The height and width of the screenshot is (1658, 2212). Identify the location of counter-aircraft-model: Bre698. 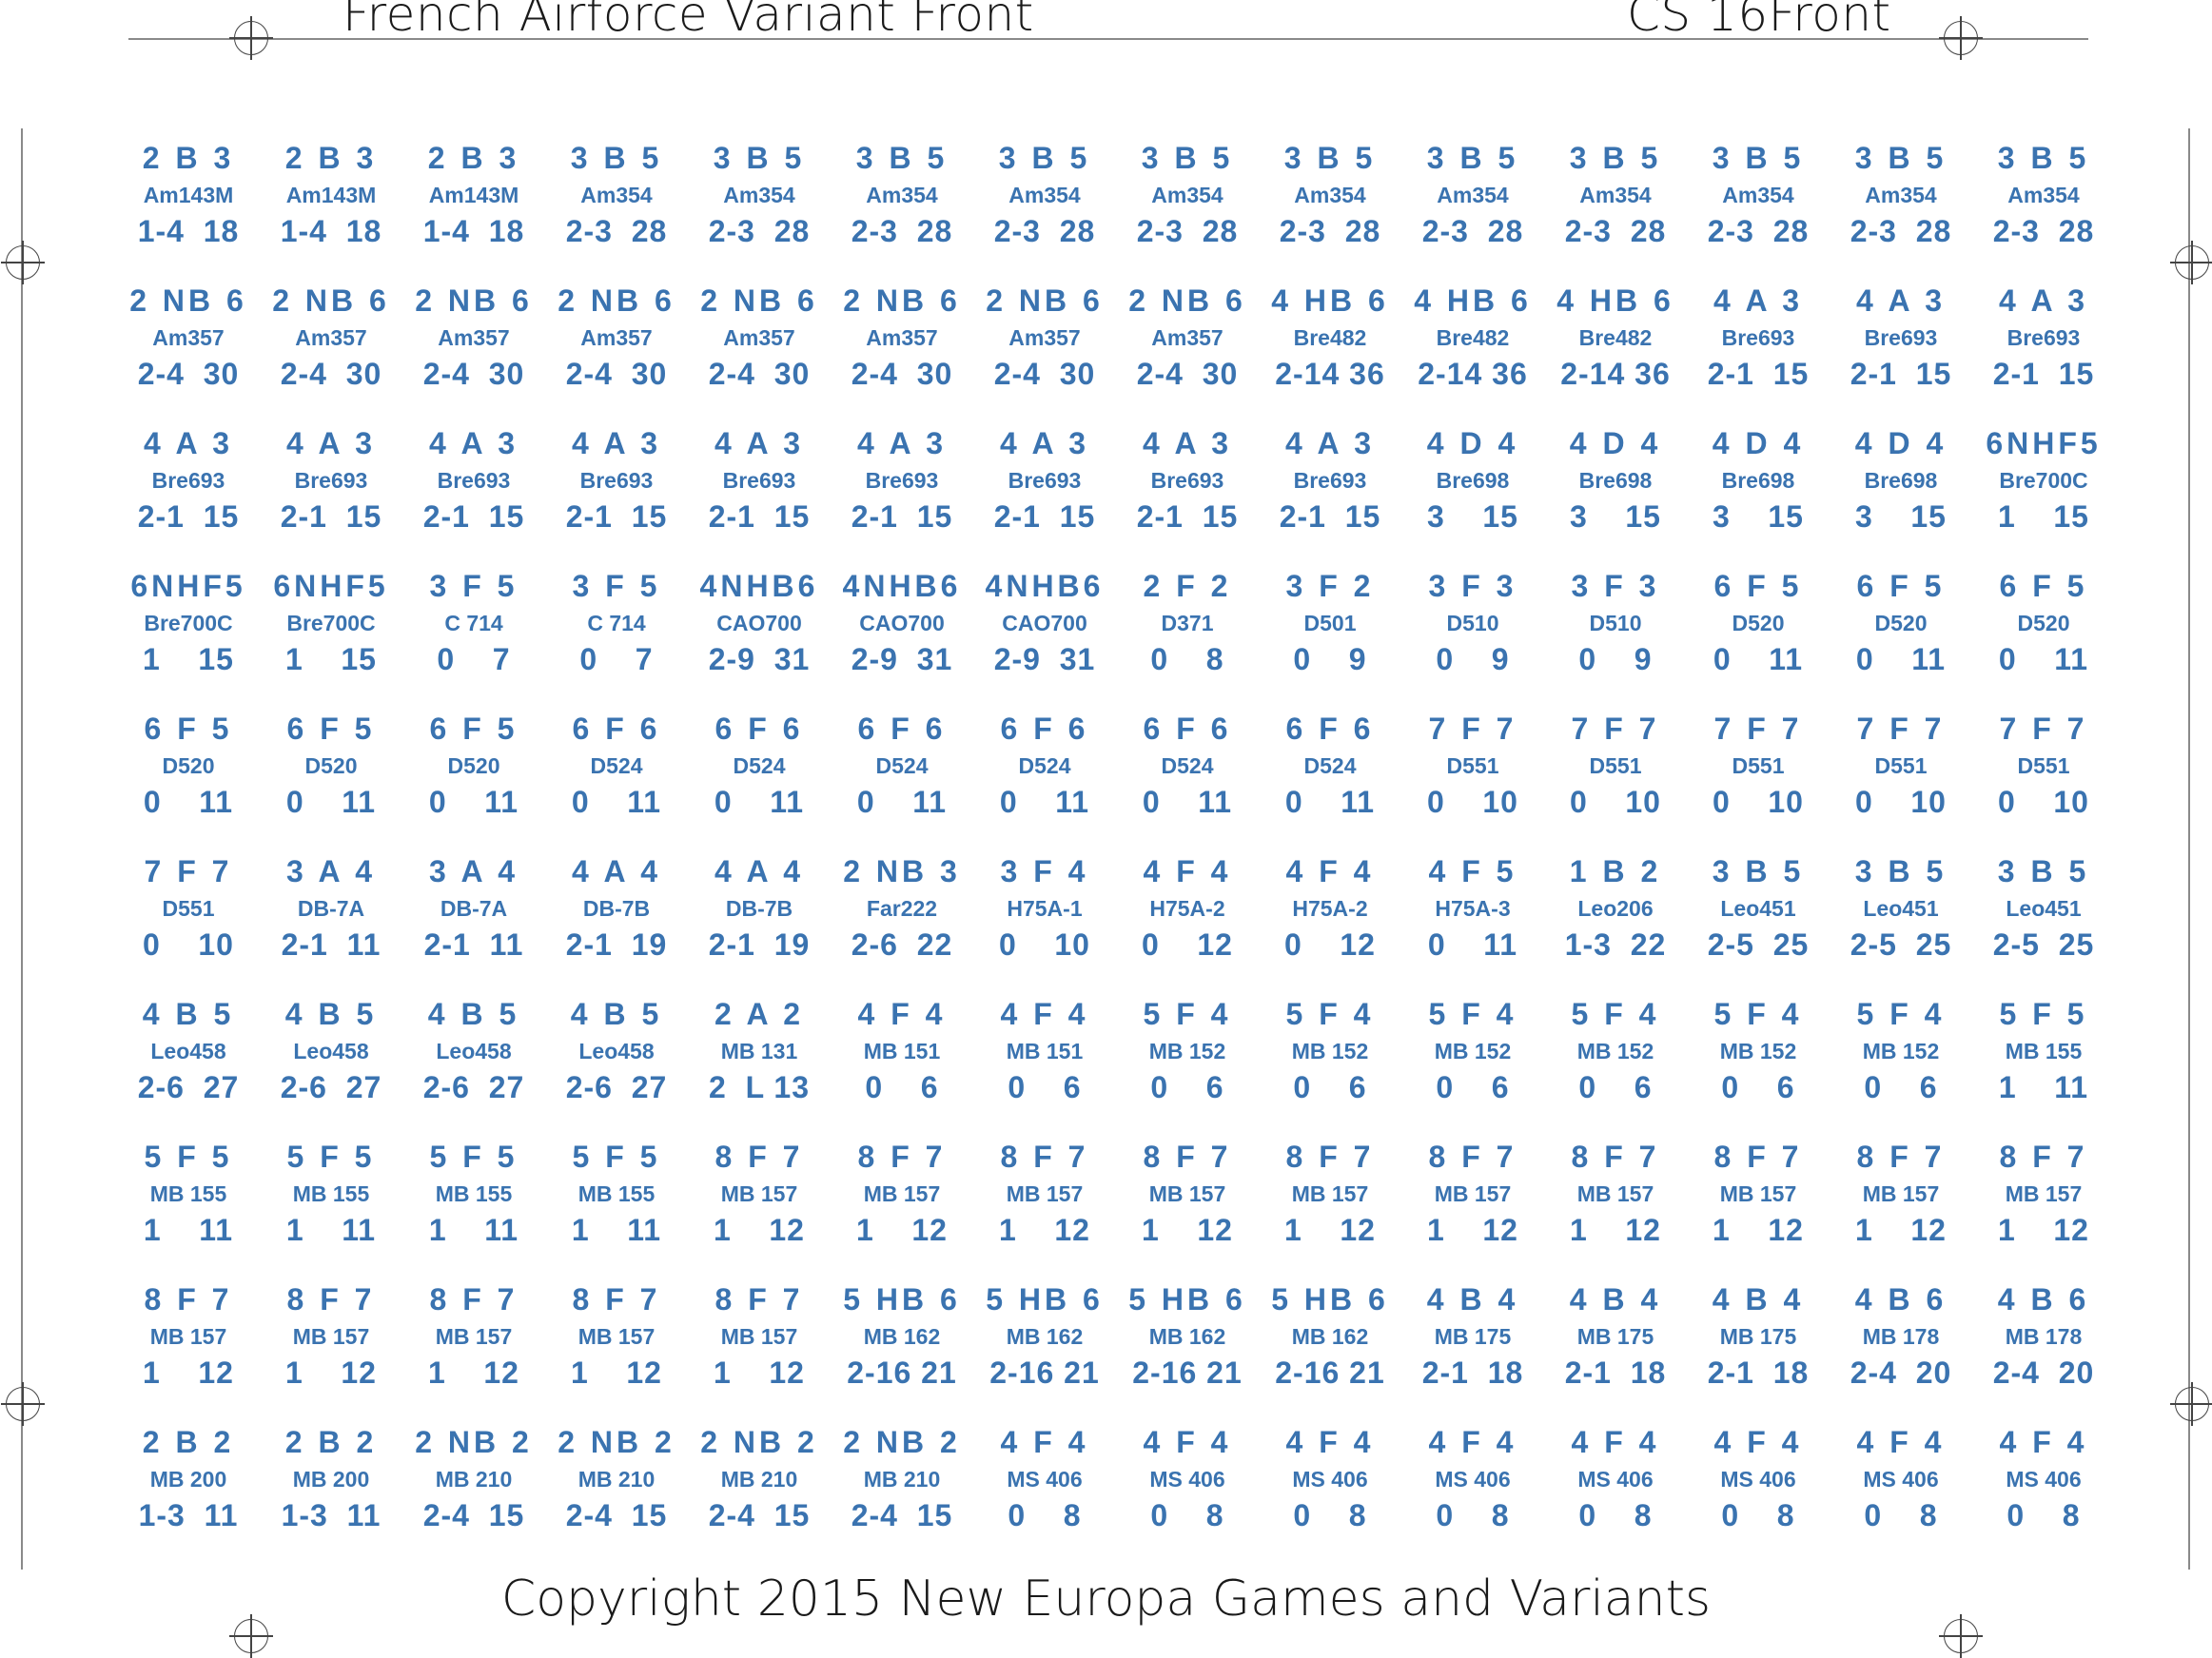
(1901, 480).